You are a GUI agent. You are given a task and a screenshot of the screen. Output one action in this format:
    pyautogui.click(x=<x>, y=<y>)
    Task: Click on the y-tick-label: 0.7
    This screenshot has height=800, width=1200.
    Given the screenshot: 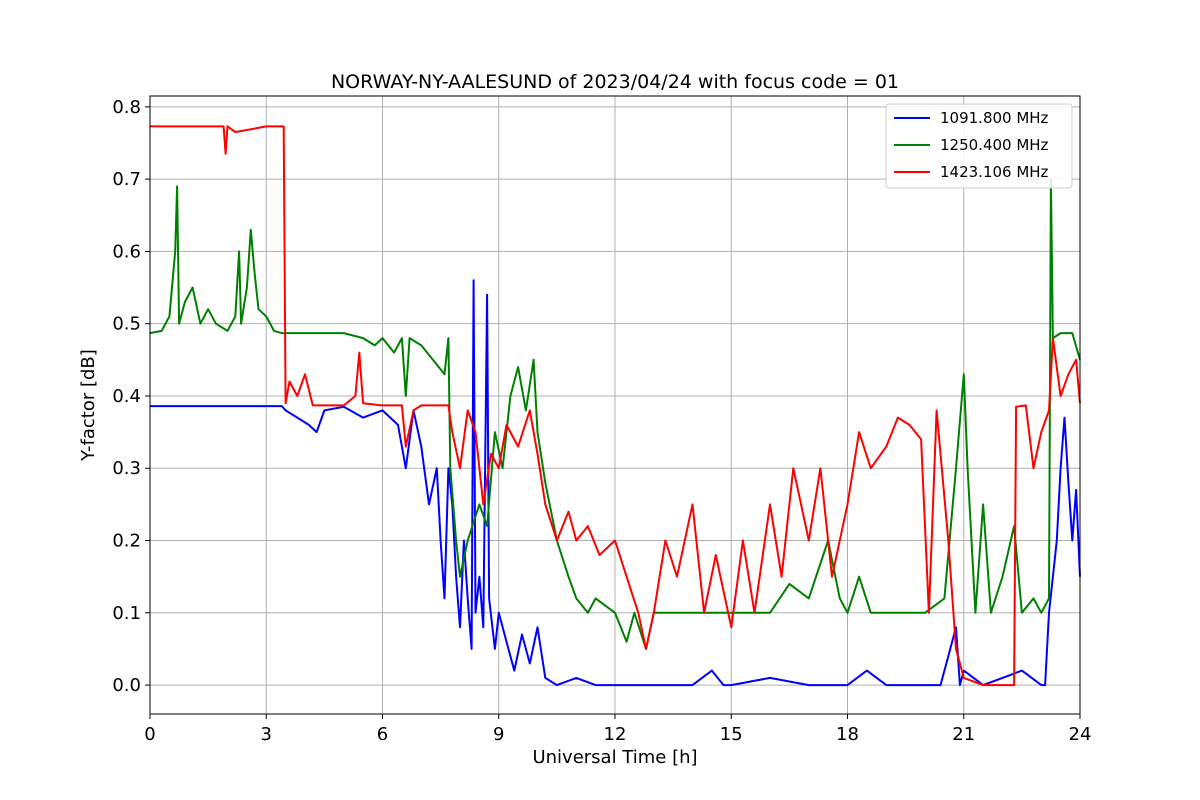 What is the action you would take?
    pyautogui.click(x=126, y=179)
    